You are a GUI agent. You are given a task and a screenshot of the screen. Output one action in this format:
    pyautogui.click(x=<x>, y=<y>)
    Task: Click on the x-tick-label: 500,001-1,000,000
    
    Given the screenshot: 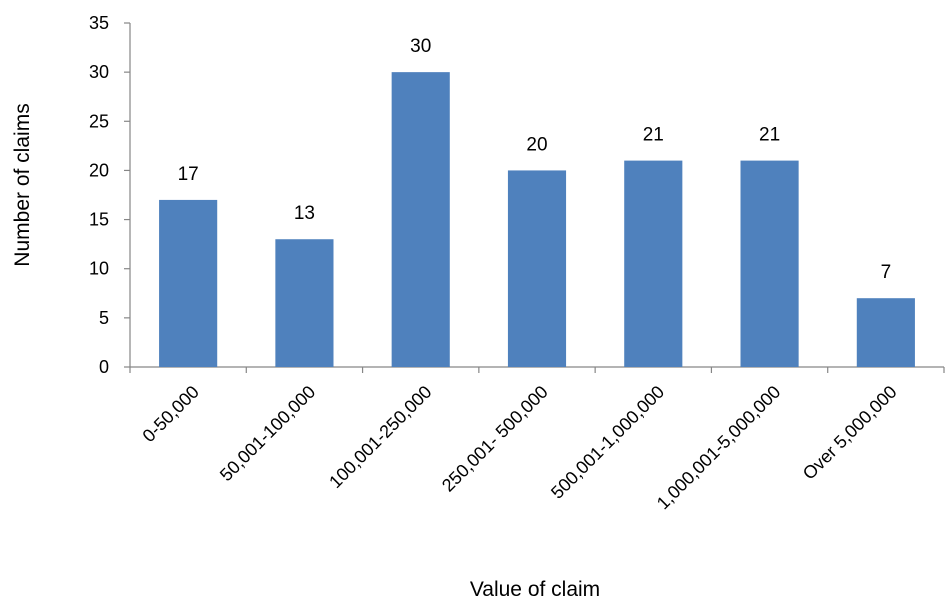 What is the action you would take?
    pyautogui.click(x=607, y=442)
    